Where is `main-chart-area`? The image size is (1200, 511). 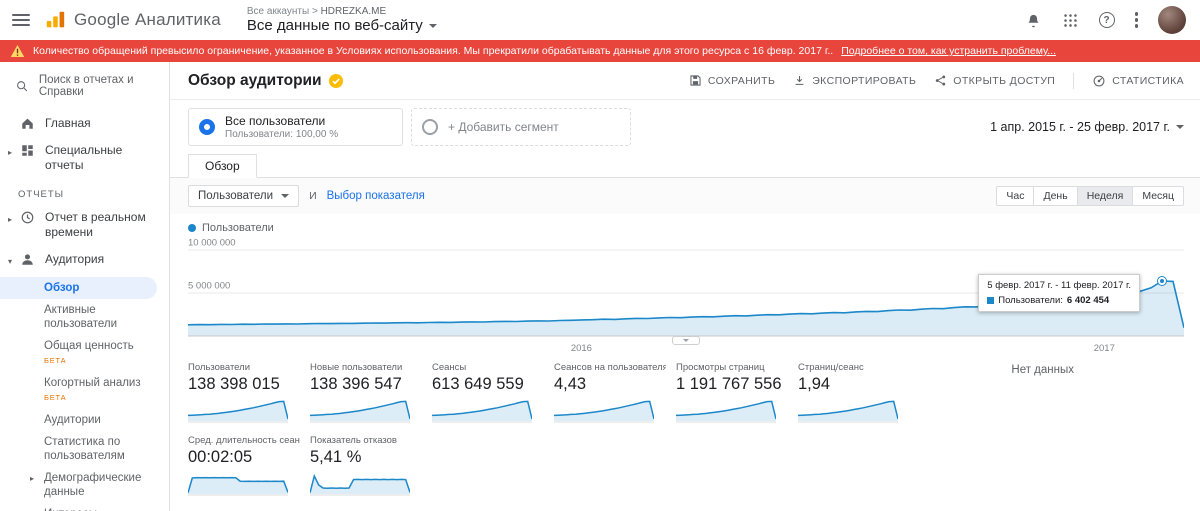 main-chart-area is located at coordinates (686, 308).